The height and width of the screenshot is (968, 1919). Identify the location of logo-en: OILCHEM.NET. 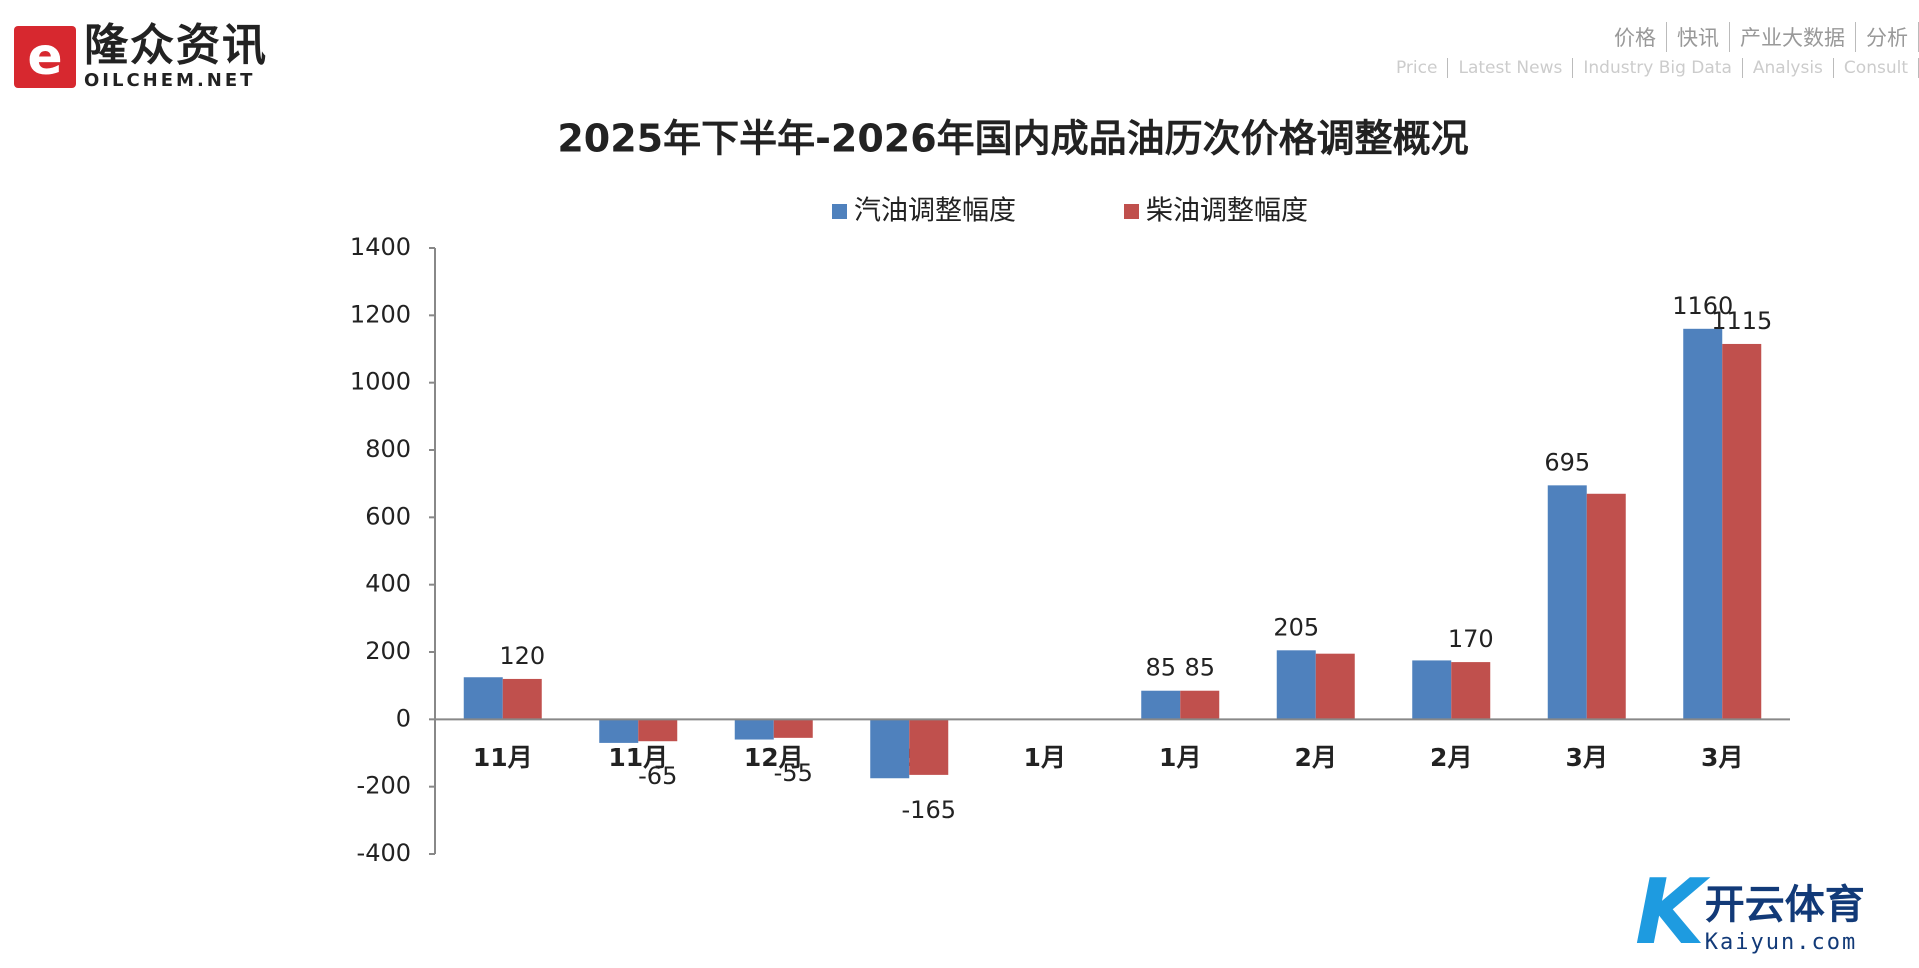
(170, 80).